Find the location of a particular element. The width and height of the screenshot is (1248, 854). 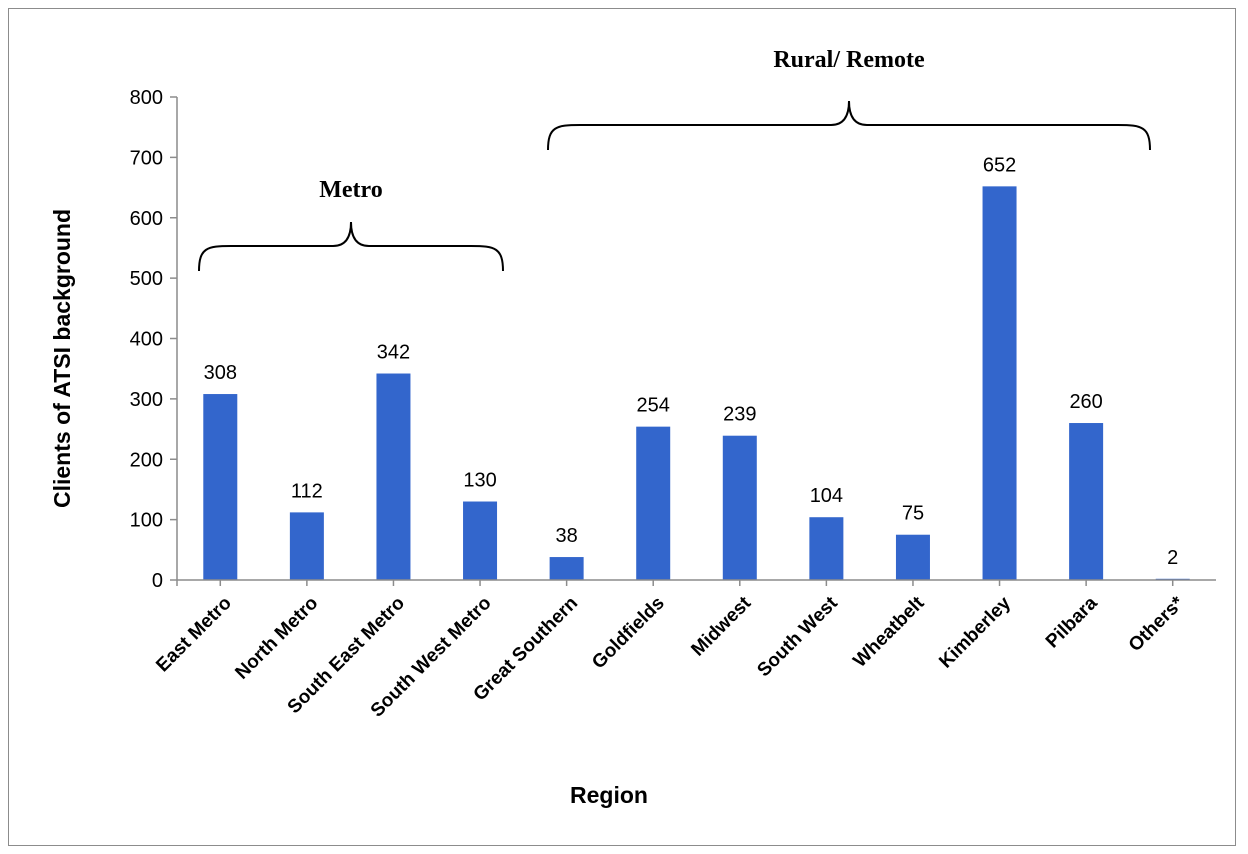

data-label: 308 is located at coordinates (220, 373).